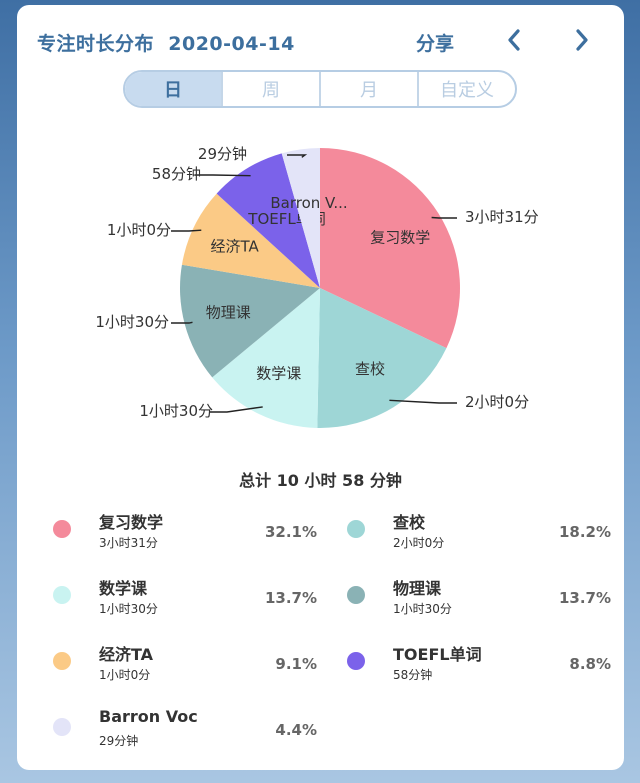  Describe the element at coordinates (296, 730) in the screenshot. I see `legend-percent: 4.4%` at that location.